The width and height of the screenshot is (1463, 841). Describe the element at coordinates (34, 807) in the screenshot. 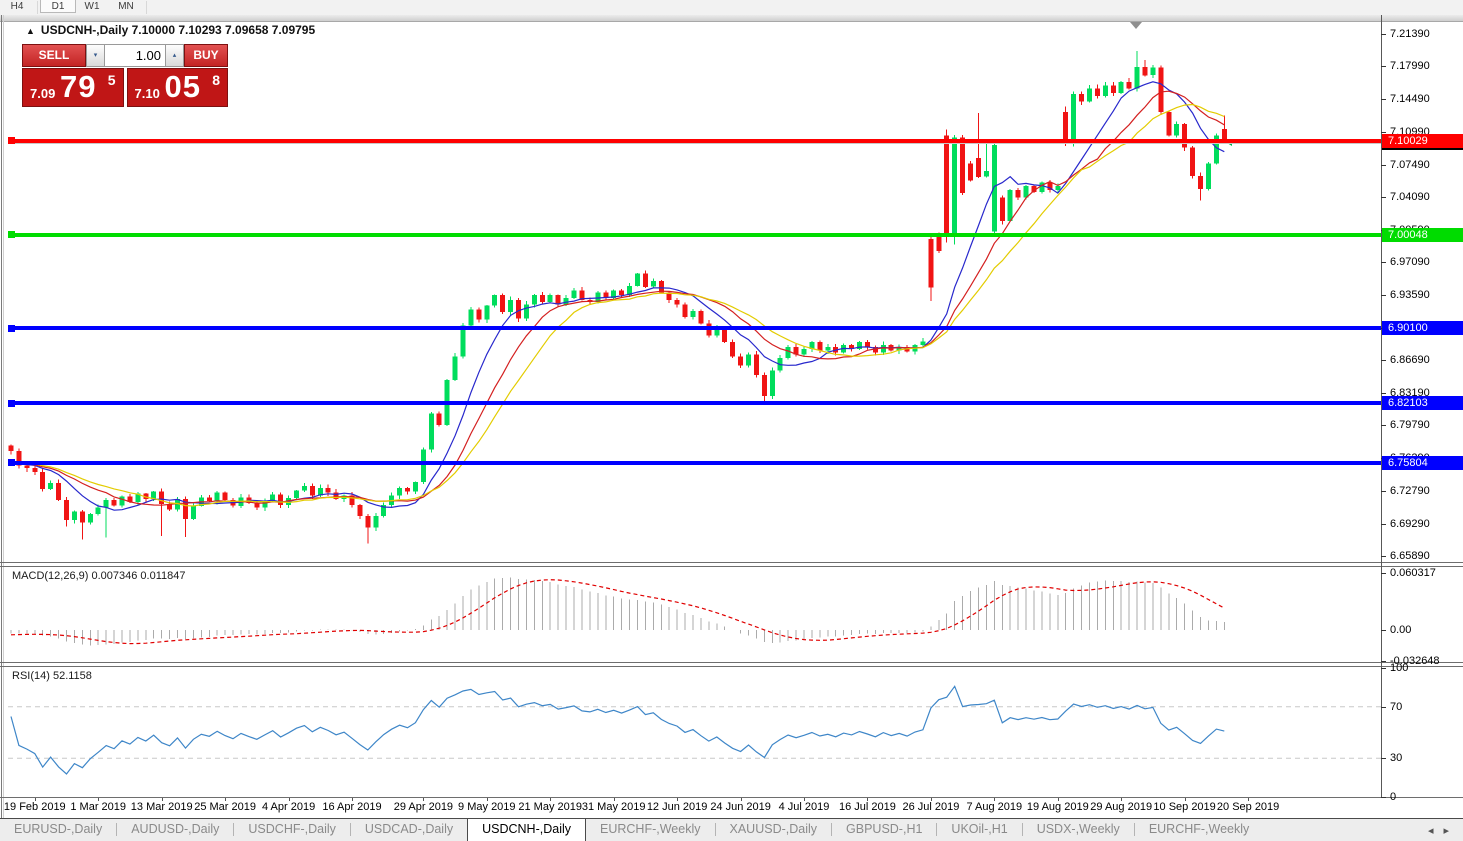

I see `date-axis-label: 19 Feb 2019` at that location.